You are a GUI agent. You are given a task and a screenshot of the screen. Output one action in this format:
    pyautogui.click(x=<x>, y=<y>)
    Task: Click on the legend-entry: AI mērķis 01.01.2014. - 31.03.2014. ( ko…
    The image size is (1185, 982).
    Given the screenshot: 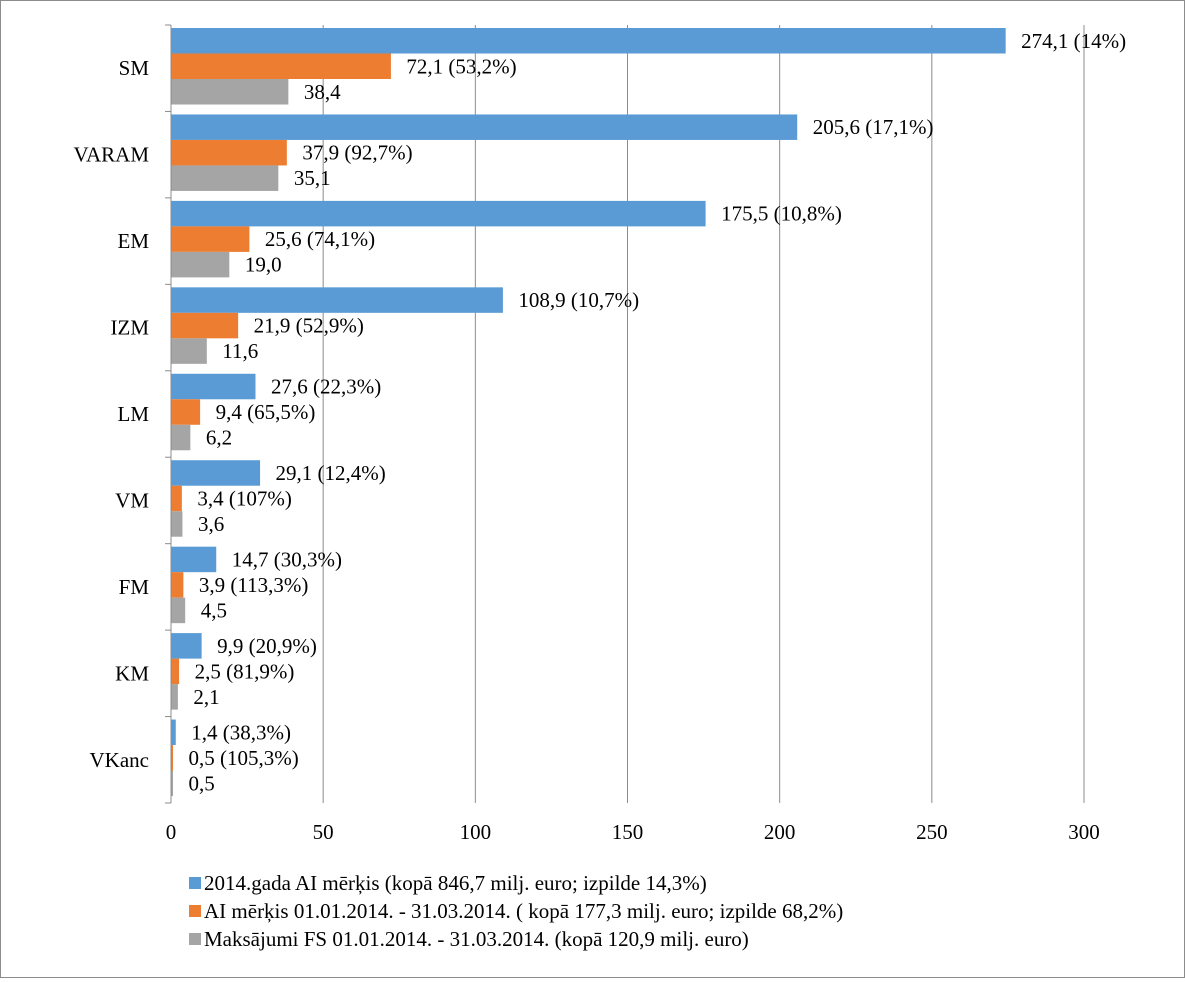 What is the action you would take?
    pyautogui.click(x=523, y=911)
    